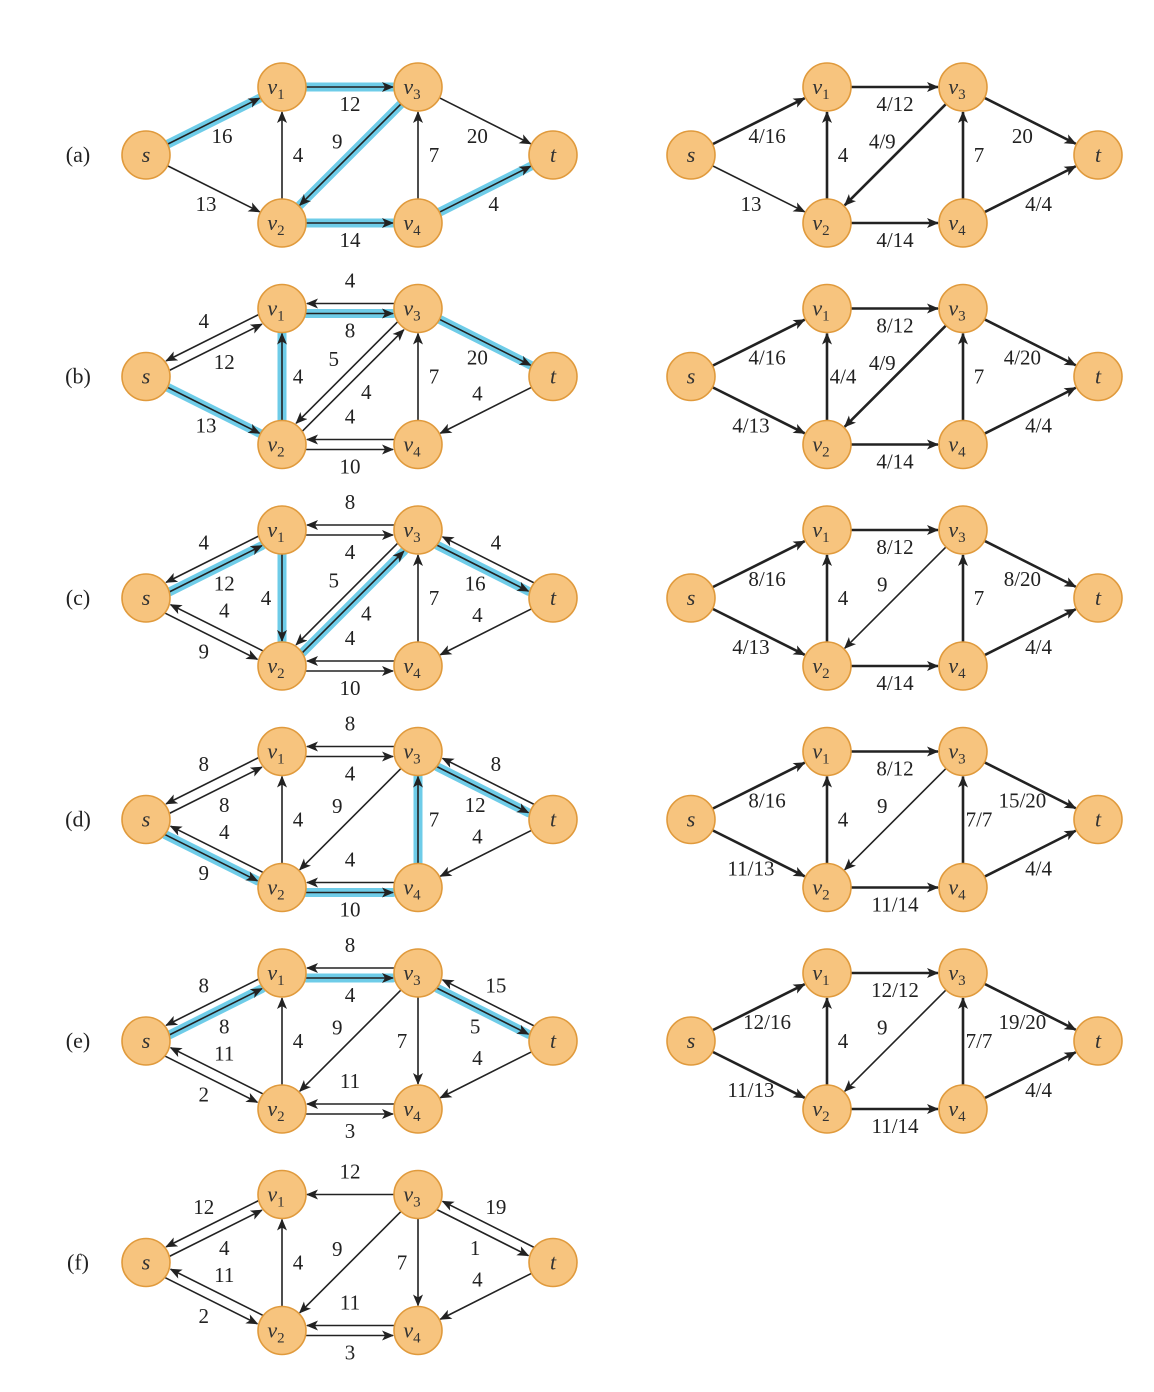 The height and width of the screenshot is (1392, 1154). I want to click on edge-label-layer: 12/16 11/13 12/12 4 9 11/14 7/719/20 4/4, so click(889, 1058).